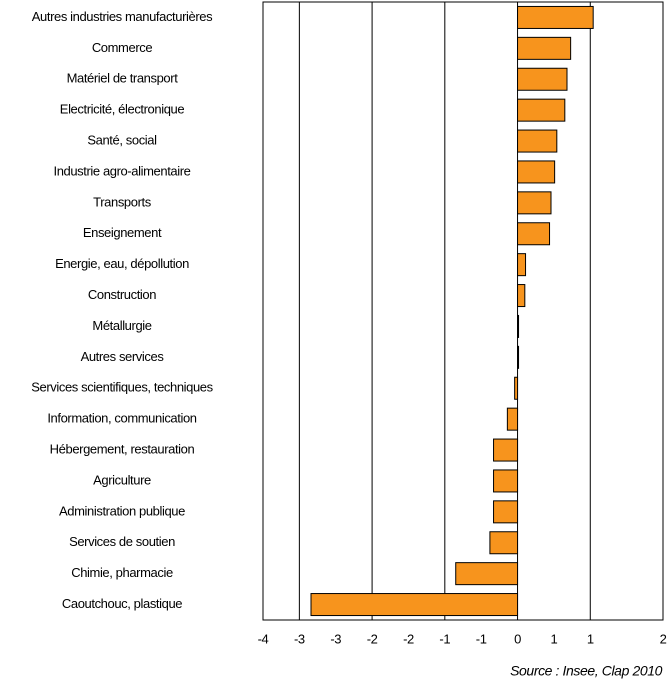  I want to click on y-tick-label: Information, communication, so click(121, 418).